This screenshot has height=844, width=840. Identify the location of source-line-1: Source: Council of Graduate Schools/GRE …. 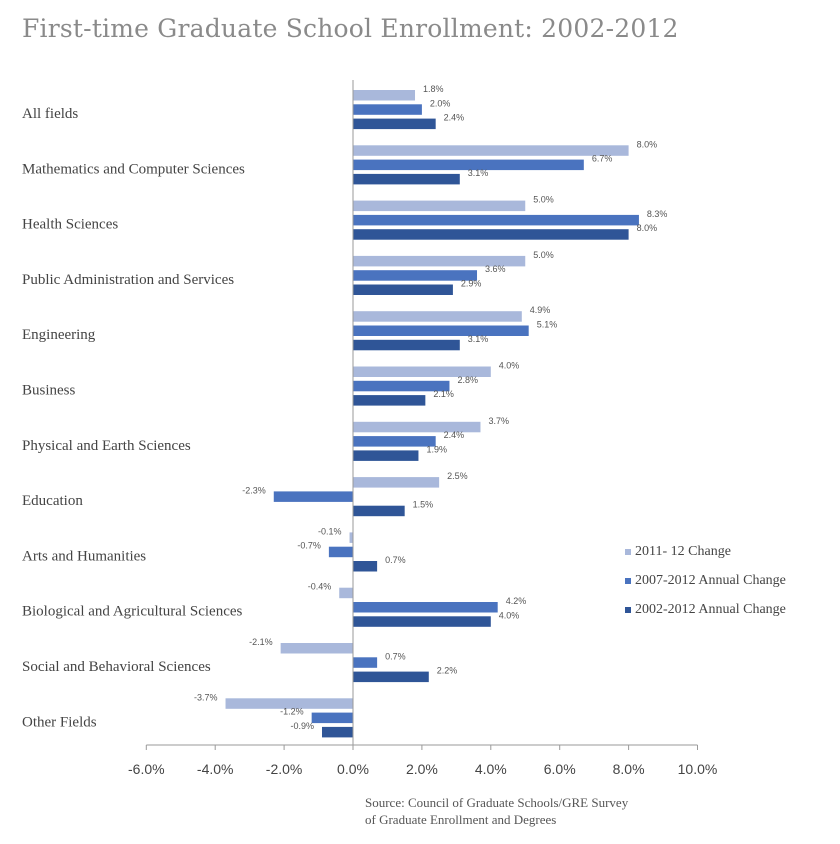
(497, 802).